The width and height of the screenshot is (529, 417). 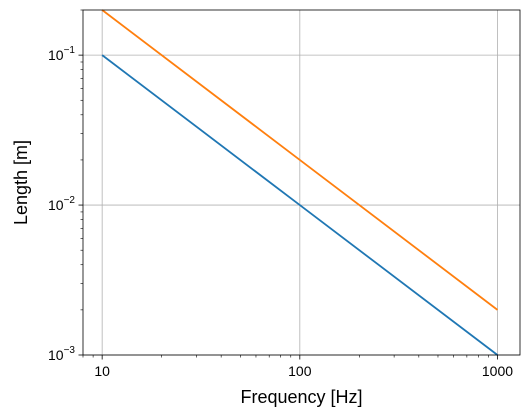 What do you see at coordinates (61, 204) in the screenshot?
I see `y-tick-label: 10⁻²` at bounding box center [61, 204].